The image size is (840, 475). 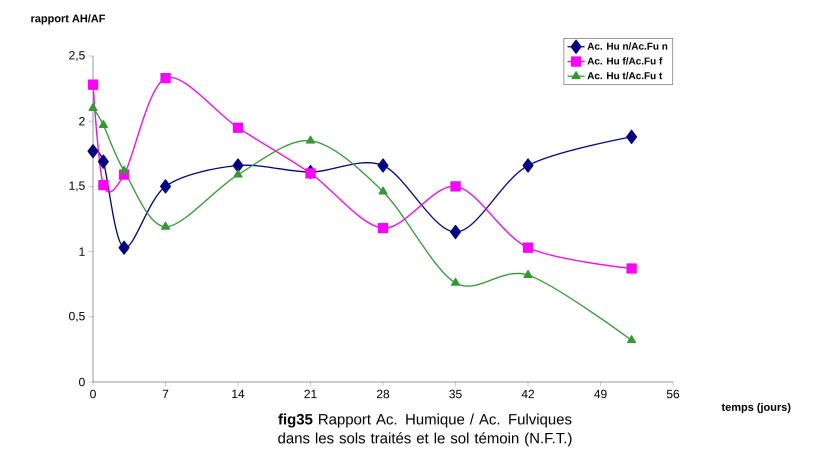 What do you see at coordinates (68, 19) in the screenshot?
I see `y-axis-title: rapport AH/AF` at bounding box center [68, 19].